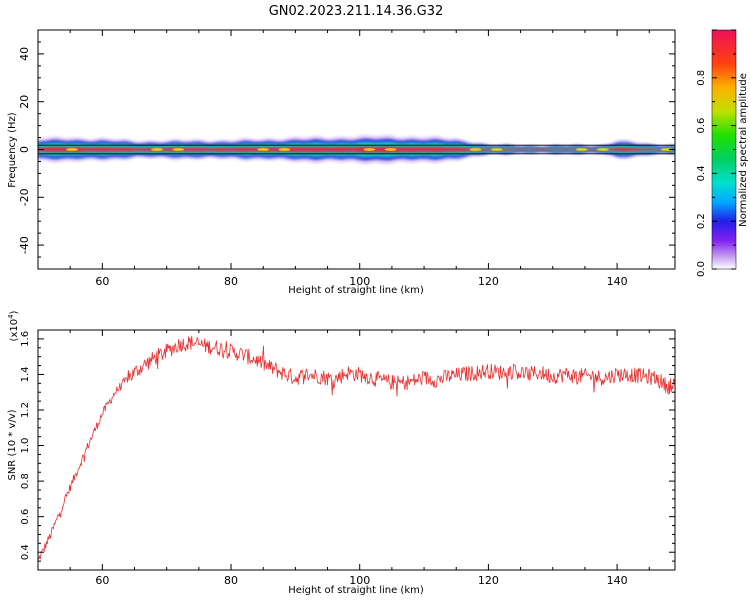 Image resolution: width=750 pixels, height=604 pixels. What do you see at coordinates (743, 150) in the screenshot?
I see `colorbar-label: Normalized spectral amplitude` at bounding box center [743, 150].